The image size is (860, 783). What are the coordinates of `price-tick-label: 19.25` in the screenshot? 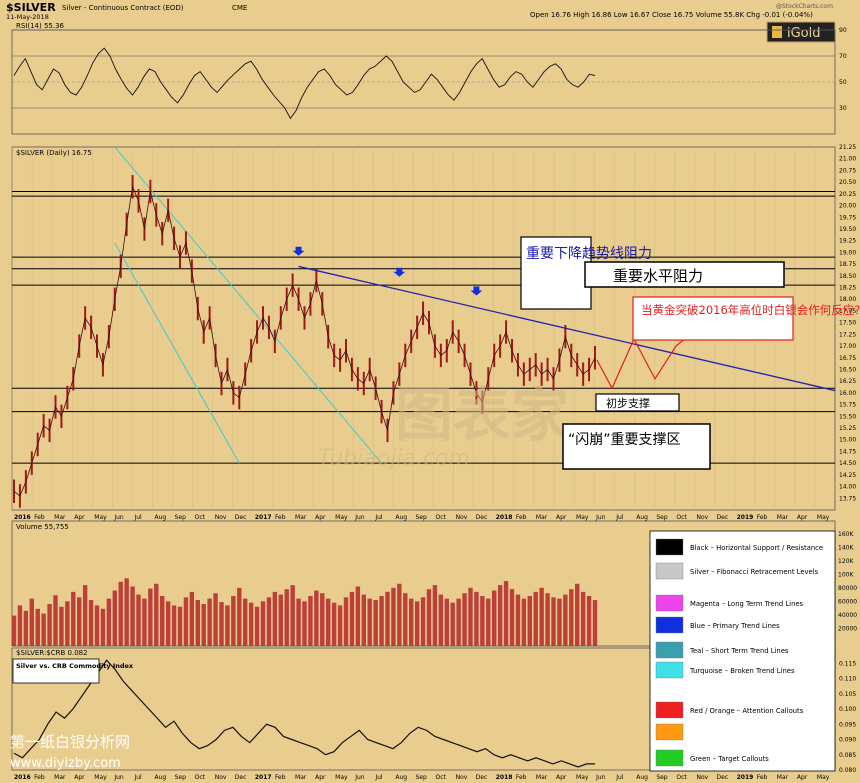 It's located at (847, 241).